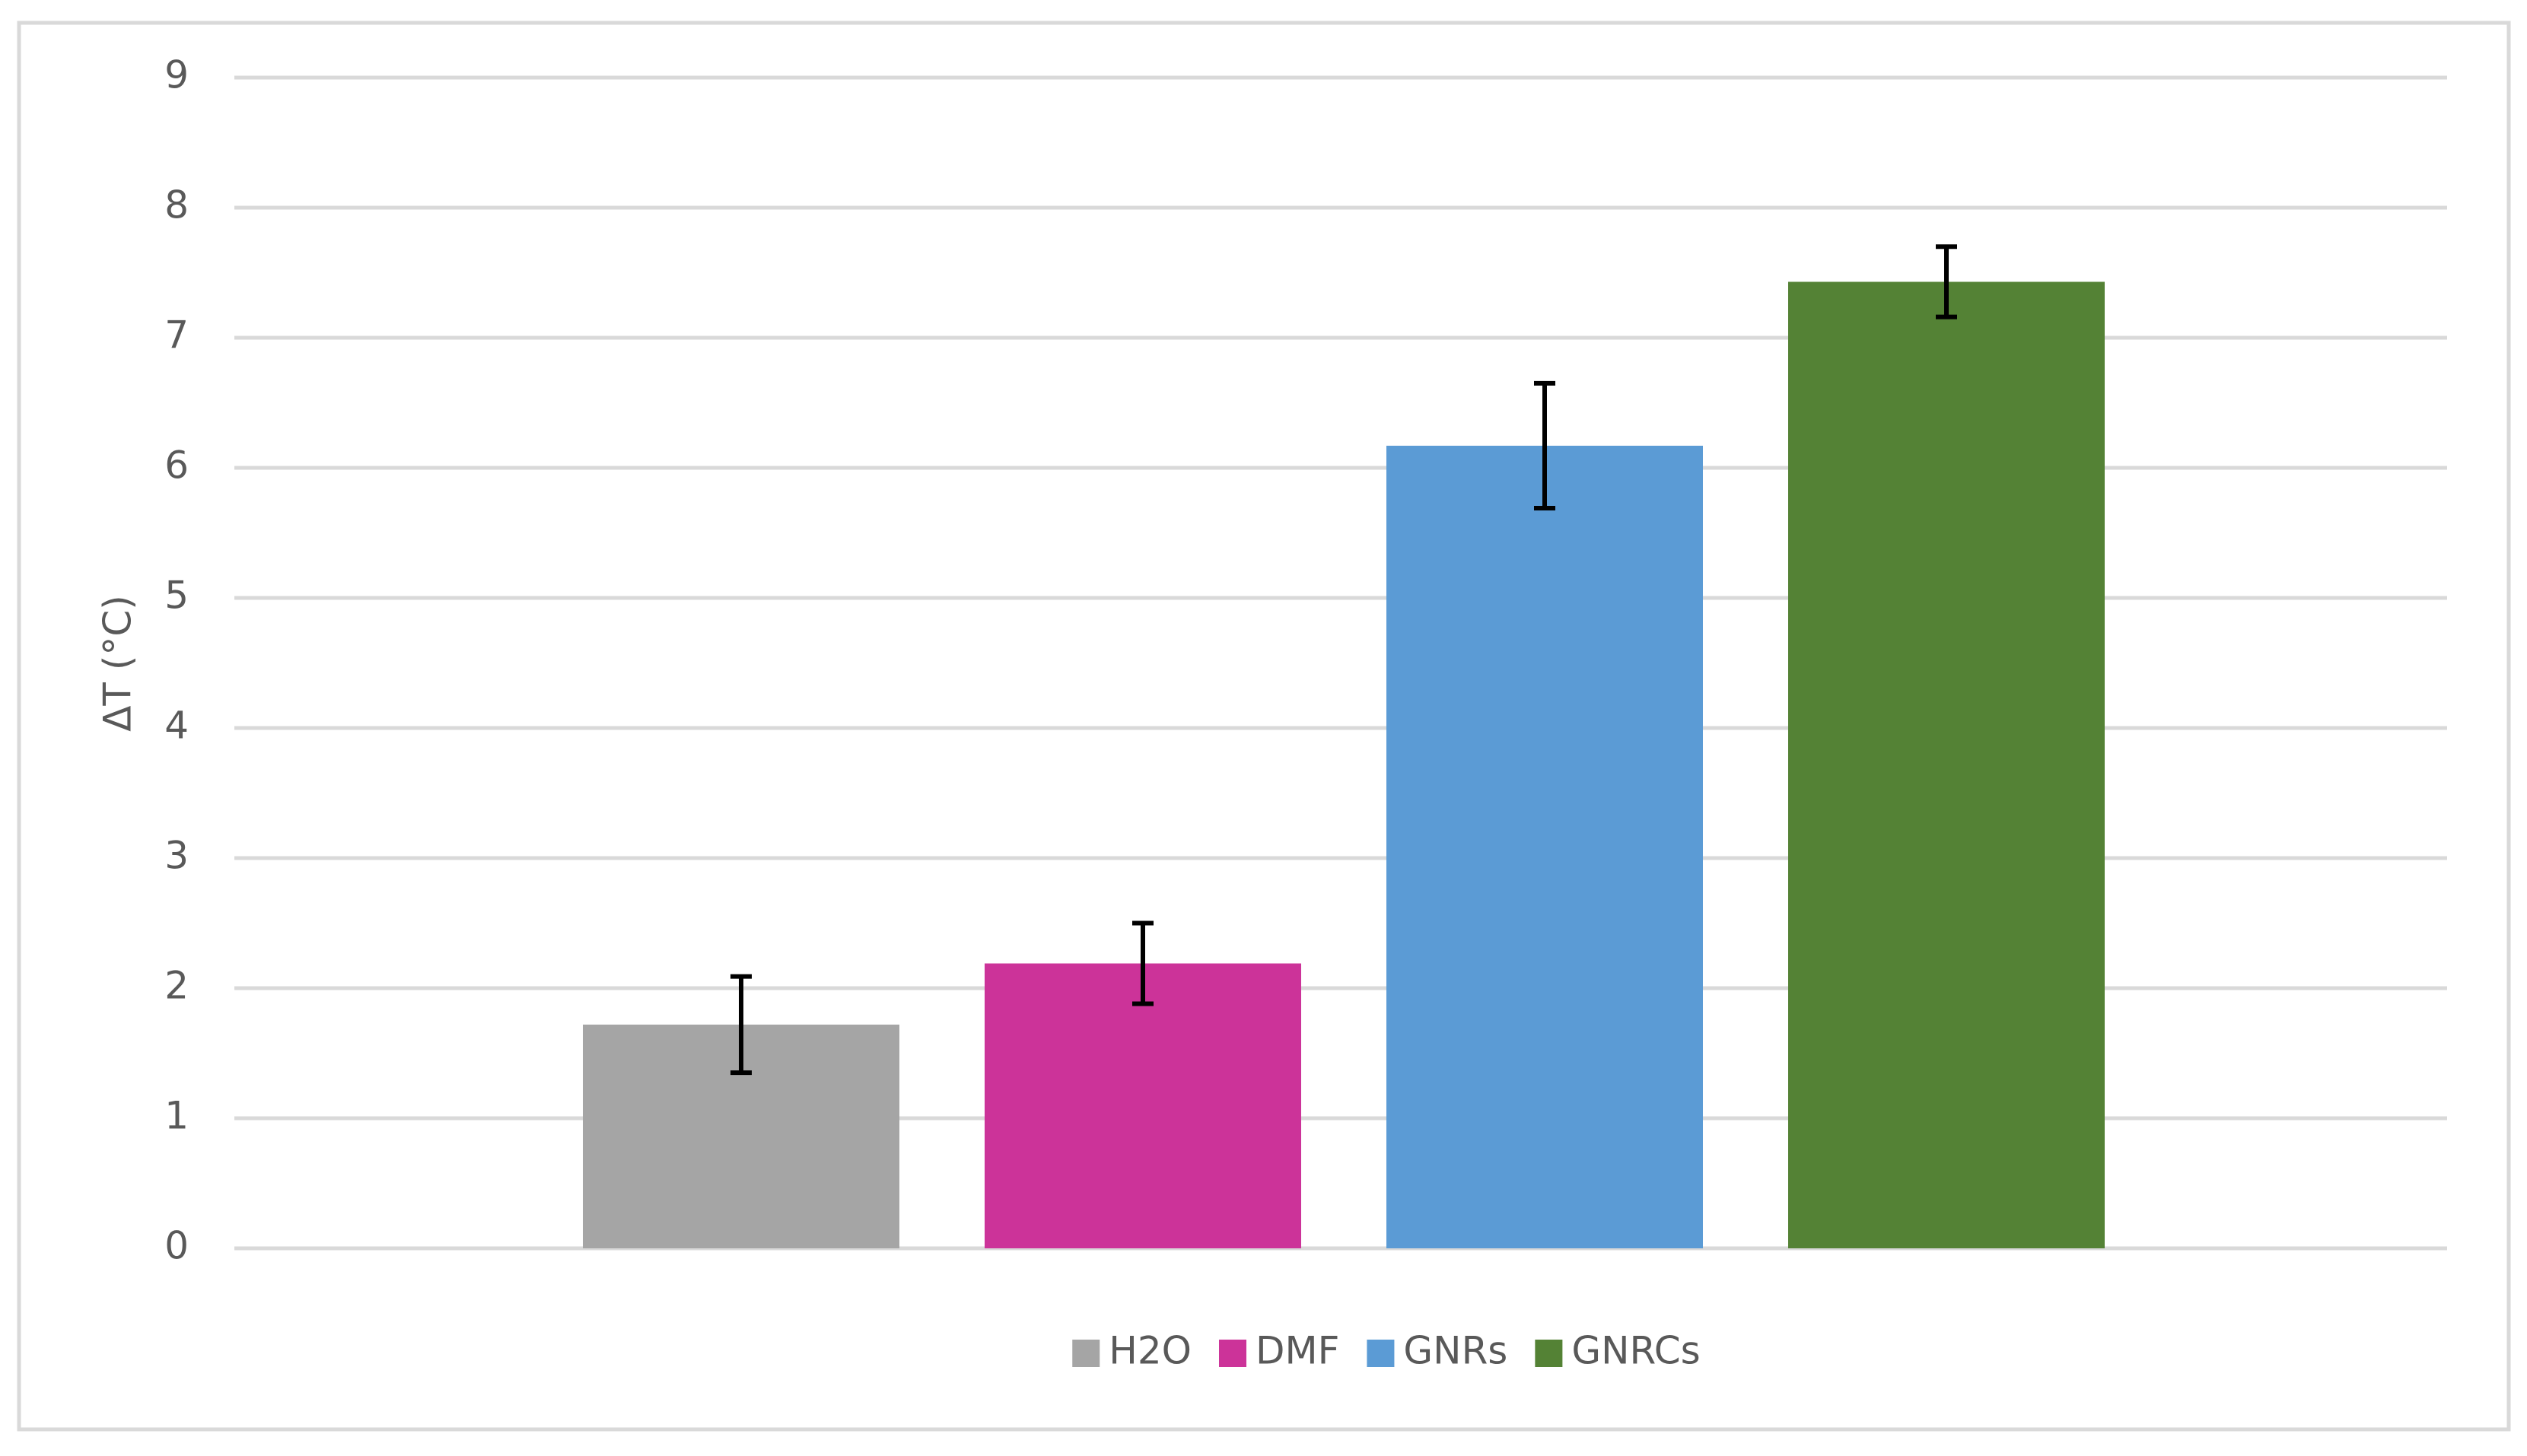 This screenshot has height=1456, width=2527. I want to click on legend-label: H2O, so click(1150, 1351).